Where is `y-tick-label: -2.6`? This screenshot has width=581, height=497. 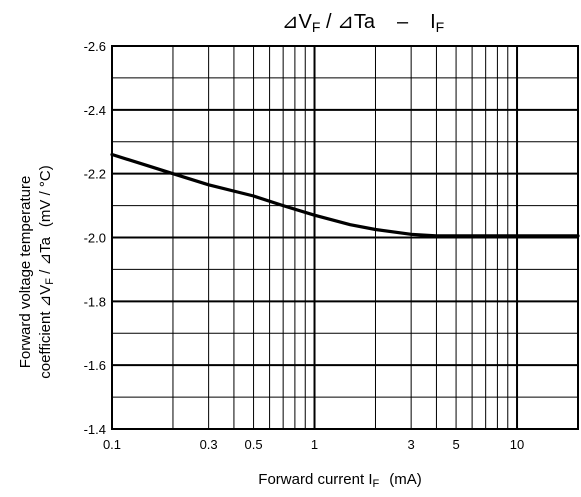
y-tick-label: -2.6 is located at coordinates (95, 46).